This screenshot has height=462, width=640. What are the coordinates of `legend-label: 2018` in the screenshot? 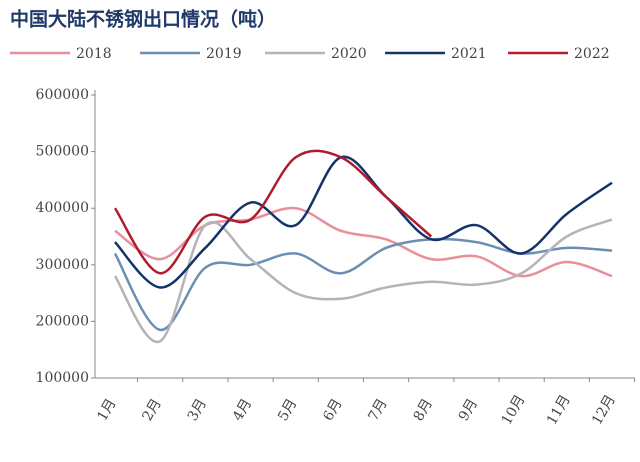 It's located at (94, 54).